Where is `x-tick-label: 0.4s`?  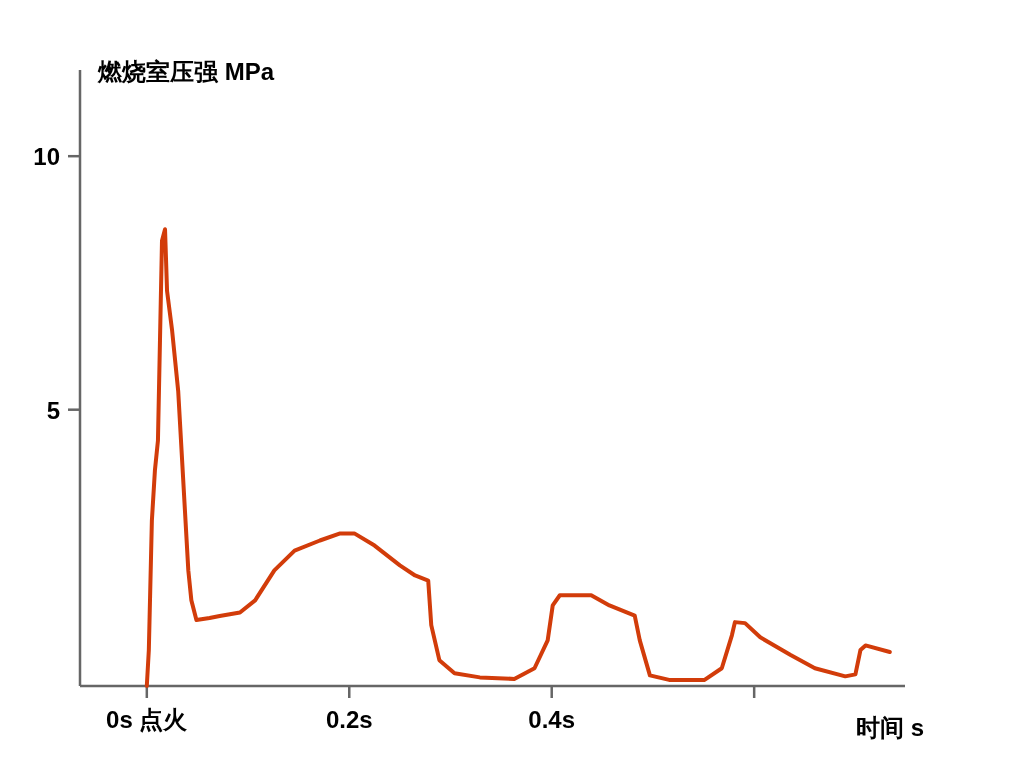
x-tick-label: 0.4s is located at coordinates (552, 719).